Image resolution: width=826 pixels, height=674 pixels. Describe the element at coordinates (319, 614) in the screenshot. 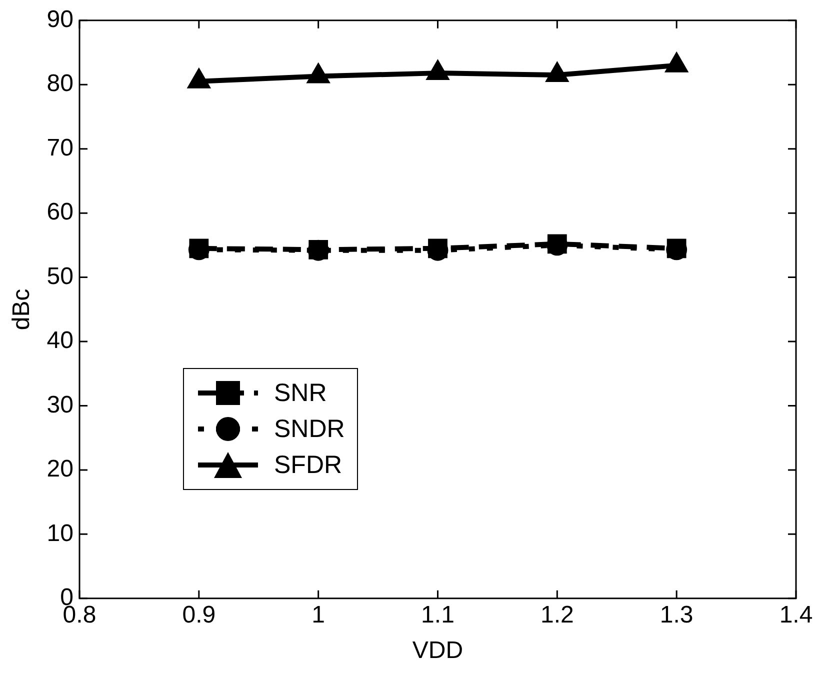

I see `x-tick-label: 1` at that location.